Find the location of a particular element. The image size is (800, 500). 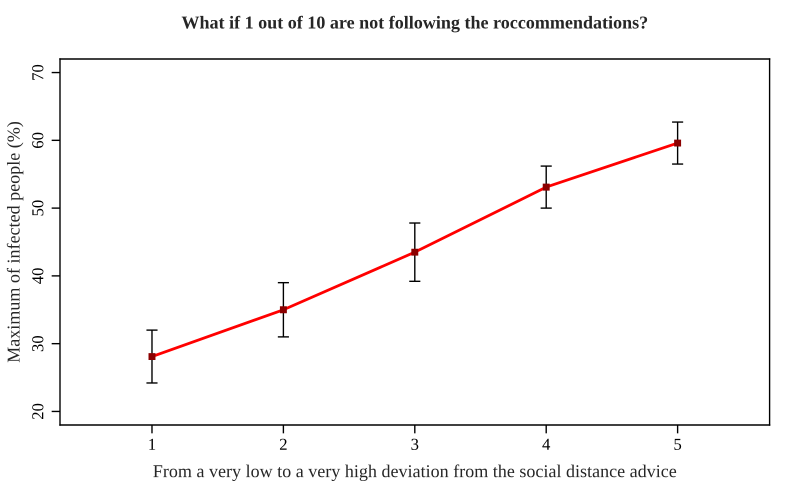

y-tick-label: 50 is located at coordinates (38, 208).